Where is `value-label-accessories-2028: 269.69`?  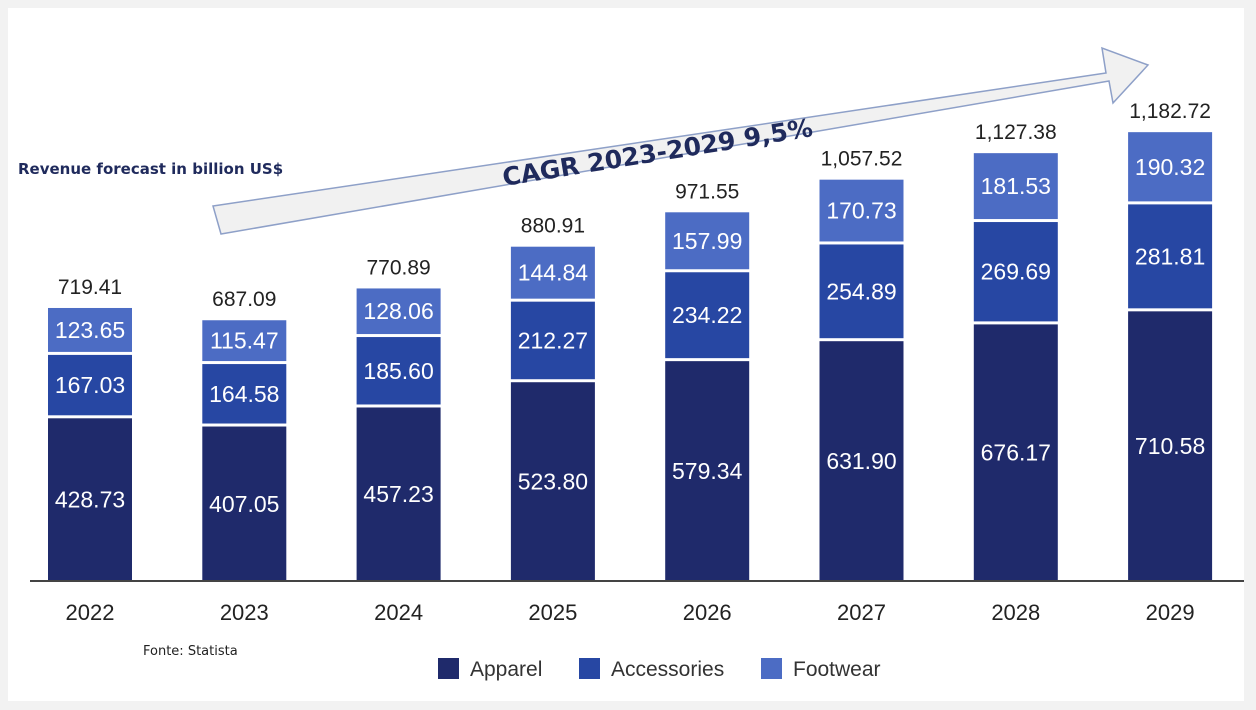 value-label-accessories-2028: 269.69 is located at coordinates (1016, 272).